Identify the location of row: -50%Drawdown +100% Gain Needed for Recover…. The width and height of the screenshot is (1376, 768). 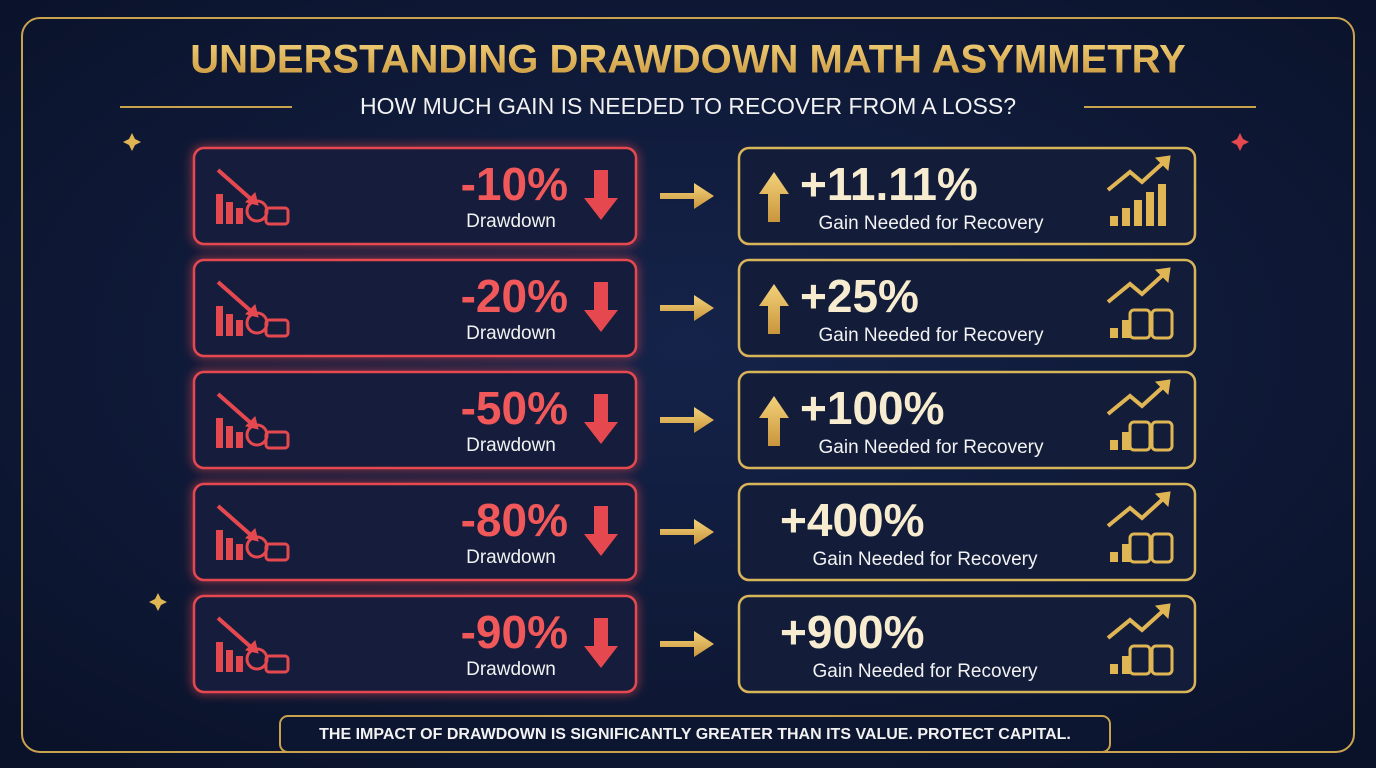
(694, 420).